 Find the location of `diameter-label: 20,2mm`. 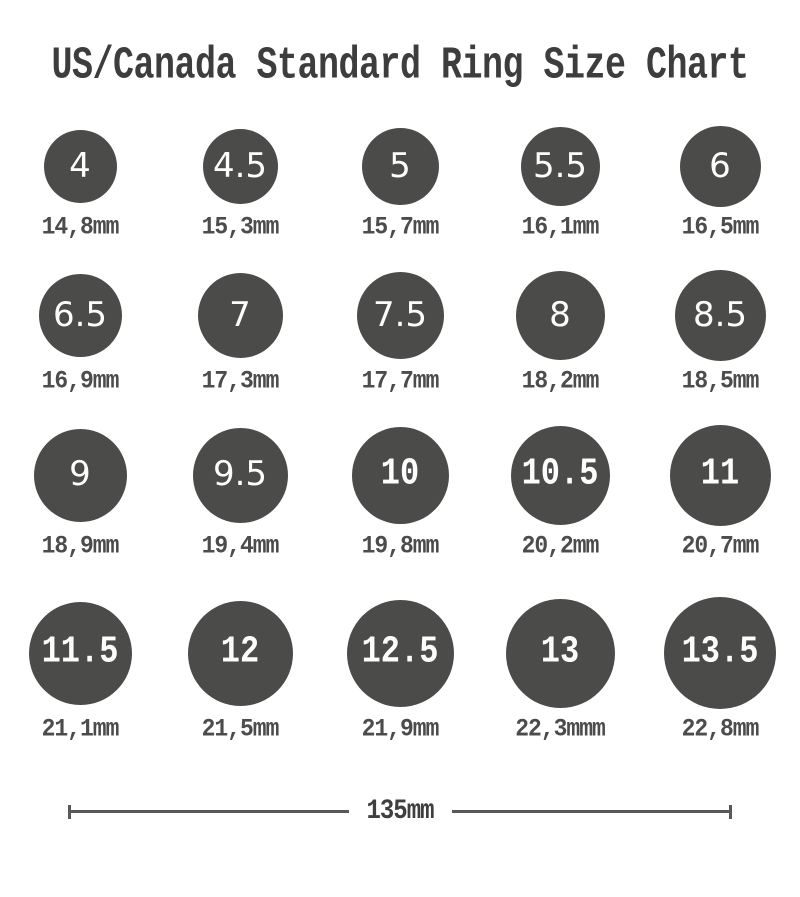

diameter-label: 20,2mm is located at coordinates (560, 546).